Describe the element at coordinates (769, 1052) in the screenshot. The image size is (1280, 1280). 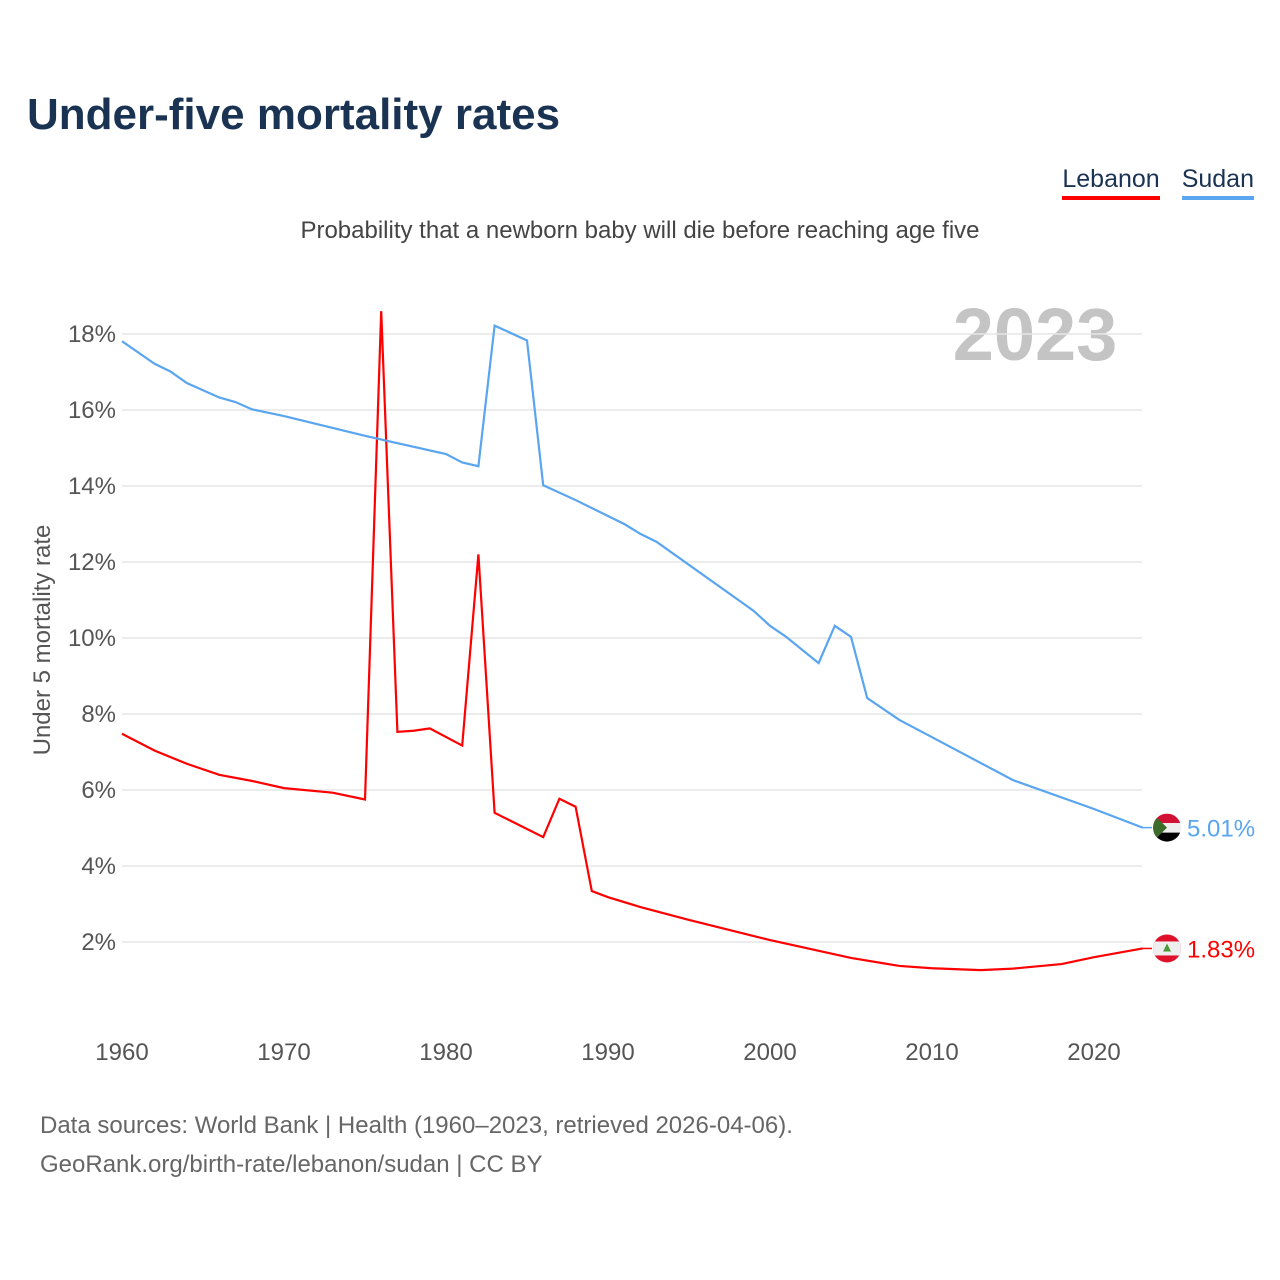
I see `x-tick-label: 2000` at that location.